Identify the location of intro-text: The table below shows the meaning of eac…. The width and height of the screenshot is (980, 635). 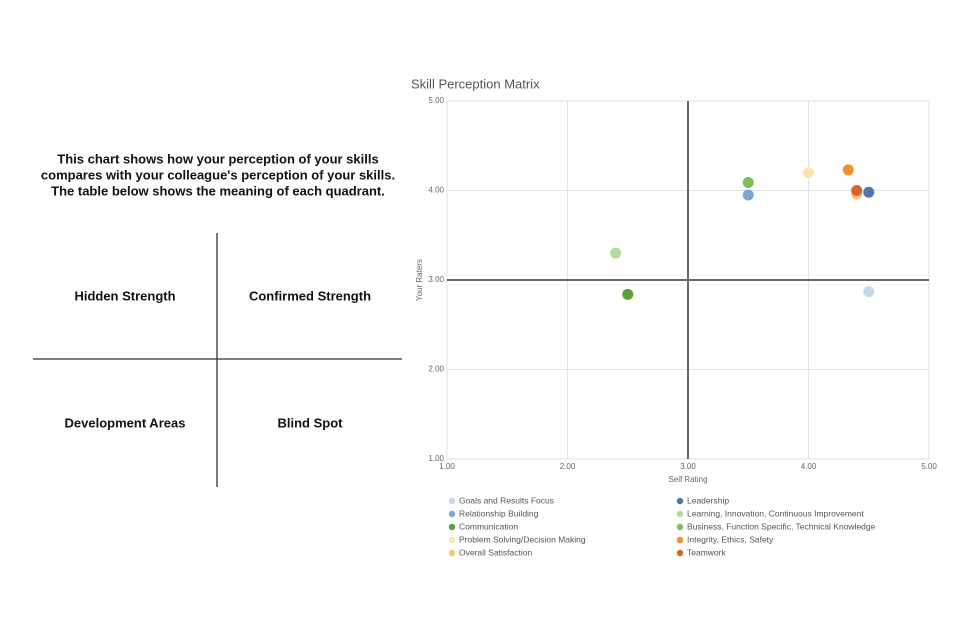
(218, 190).